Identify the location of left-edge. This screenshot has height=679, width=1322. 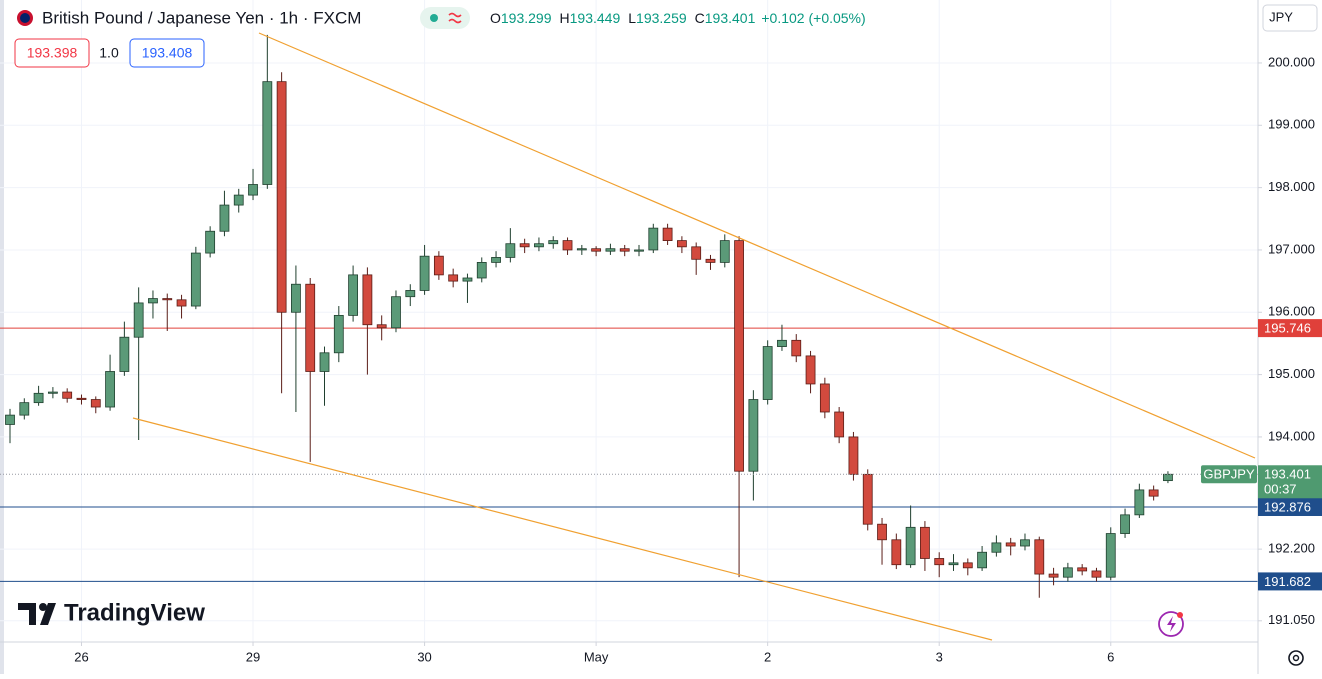
(2, 337).